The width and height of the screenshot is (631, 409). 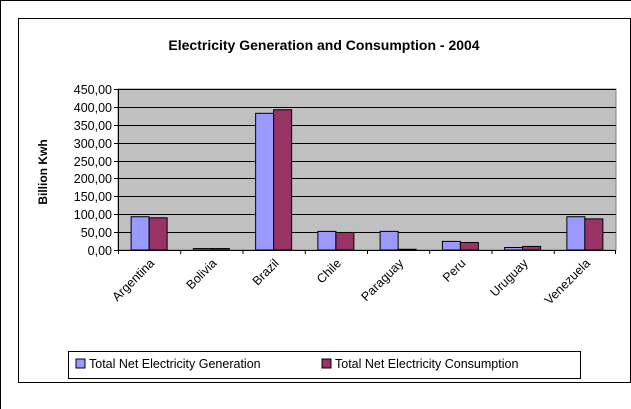 What do you see at coordinates (80, 363) in the screenshot?
I see `legend-swatch-generation` at bounding box center [80, 363].